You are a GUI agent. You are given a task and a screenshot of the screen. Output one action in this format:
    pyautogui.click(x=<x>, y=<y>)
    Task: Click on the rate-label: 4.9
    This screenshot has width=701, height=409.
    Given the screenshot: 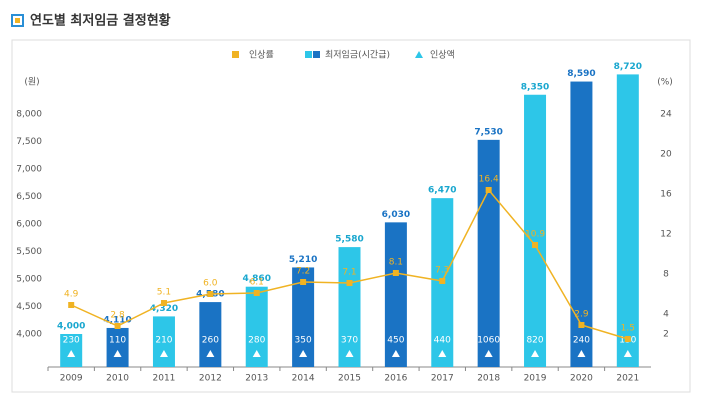 What is the action you would take?
    pyautogui.click(x=71, y=295)
    